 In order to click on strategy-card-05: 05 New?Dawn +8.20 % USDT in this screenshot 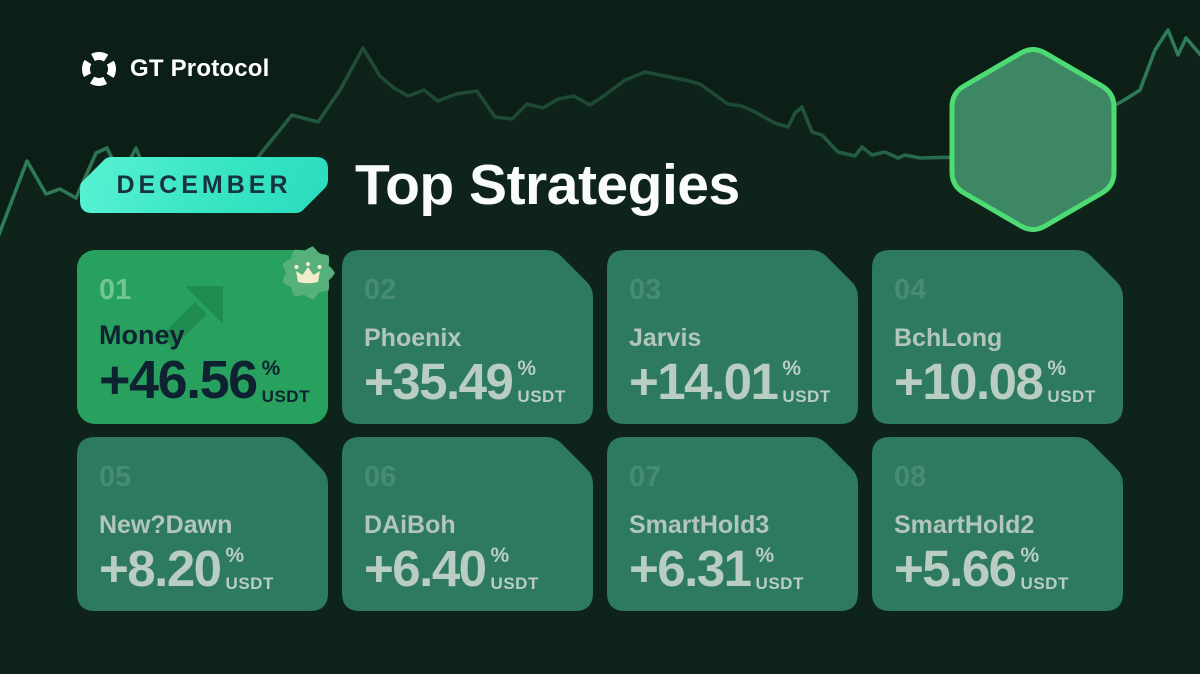, I will do `click(202, 524)`.